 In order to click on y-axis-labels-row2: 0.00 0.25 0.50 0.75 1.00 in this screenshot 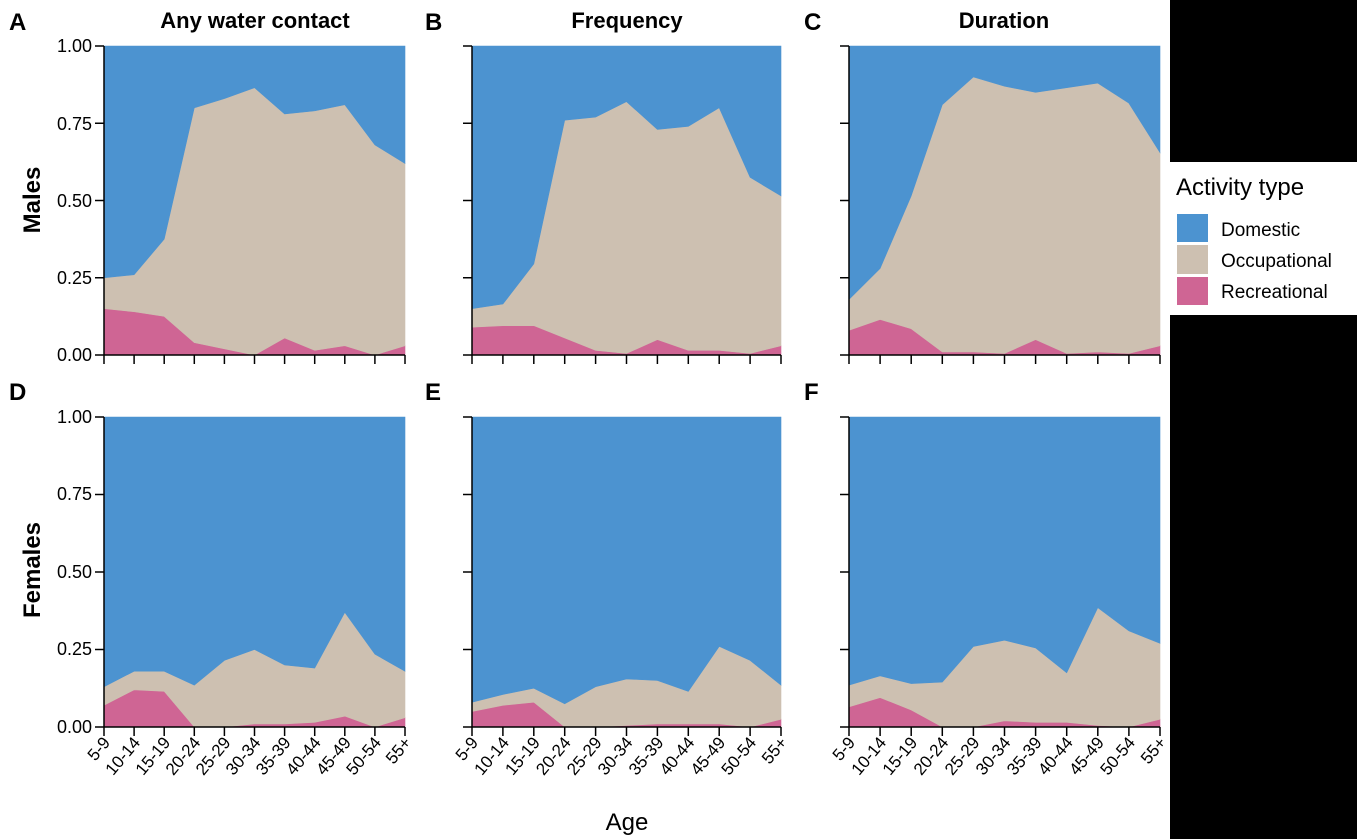, I will do `click(74, 572)`.